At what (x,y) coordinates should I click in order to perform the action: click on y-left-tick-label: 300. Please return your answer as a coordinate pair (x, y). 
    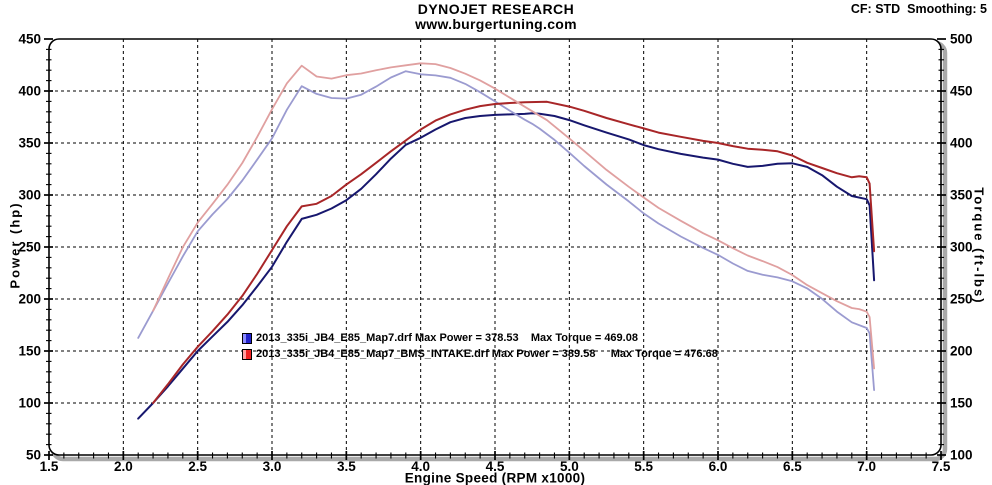
    Looking at the image, I should click on (29, 195).